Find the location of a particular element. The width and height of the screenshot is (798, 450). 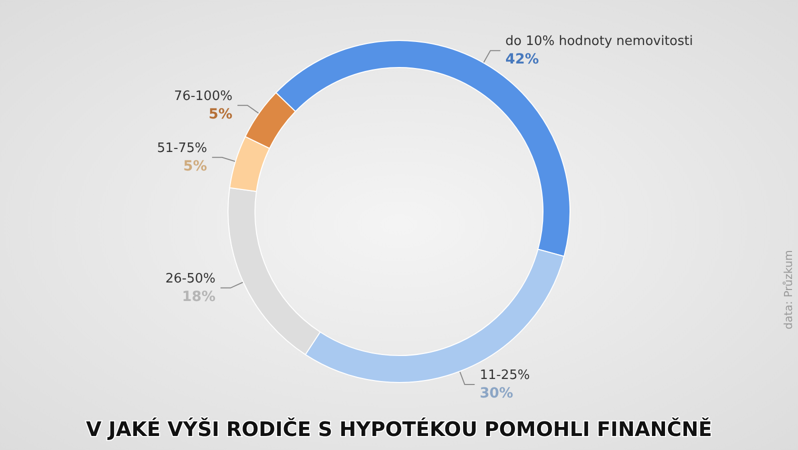

slice-label: do 10% hodnoty nemovitosti is located at coordinates (599, 42).